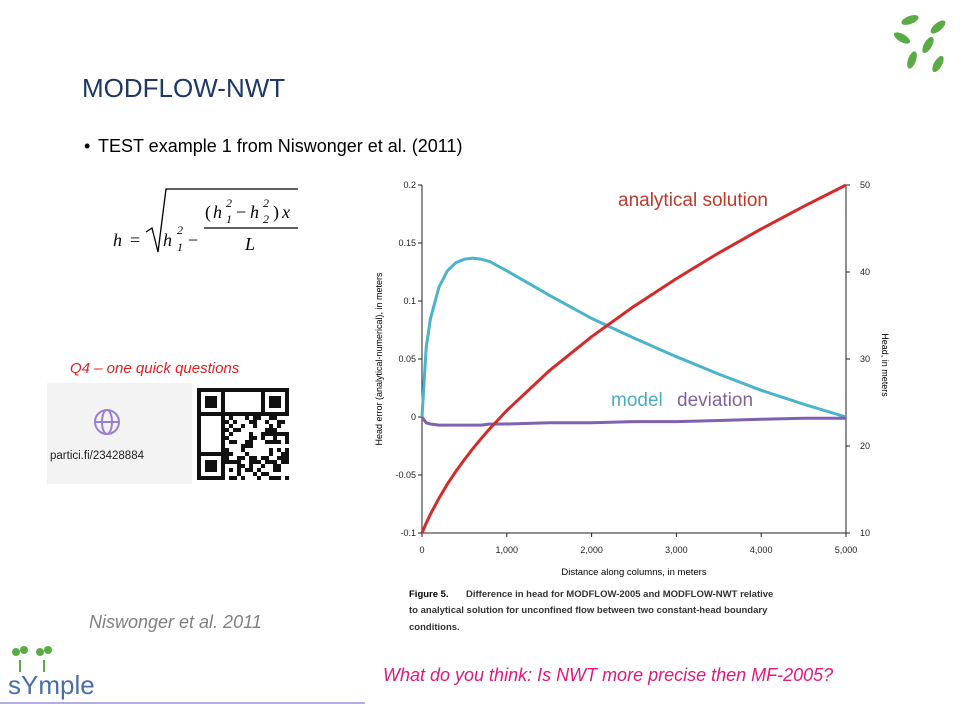  I want to click on formula-part: 2, so click(266, 203).